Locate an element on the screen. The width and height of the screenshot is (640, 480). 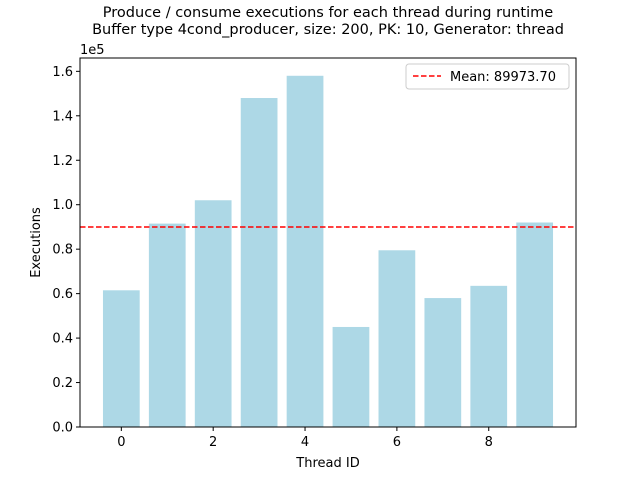
legend: Mean: 89973.70 is located at coordinates (487, 76).